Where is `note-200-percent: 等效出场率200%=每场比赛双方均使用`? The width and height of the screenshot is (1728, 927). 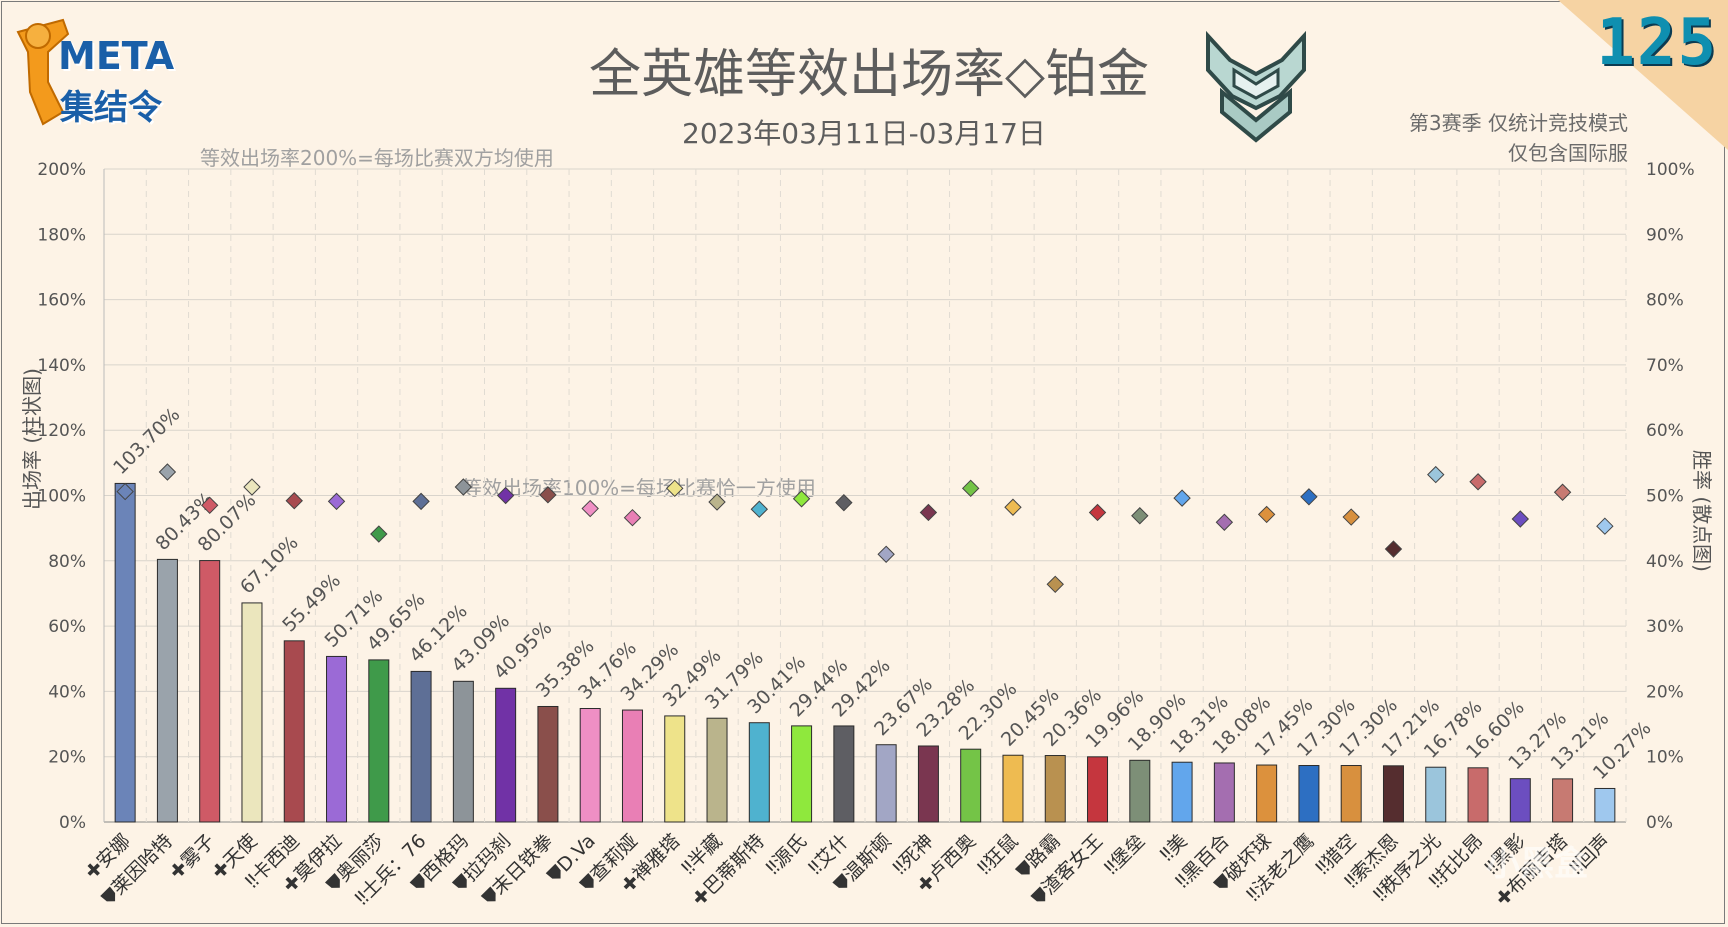 note-200-percent: 等效出场率200%=每场比赛双方均使用 is located at coordinates (377, 158).